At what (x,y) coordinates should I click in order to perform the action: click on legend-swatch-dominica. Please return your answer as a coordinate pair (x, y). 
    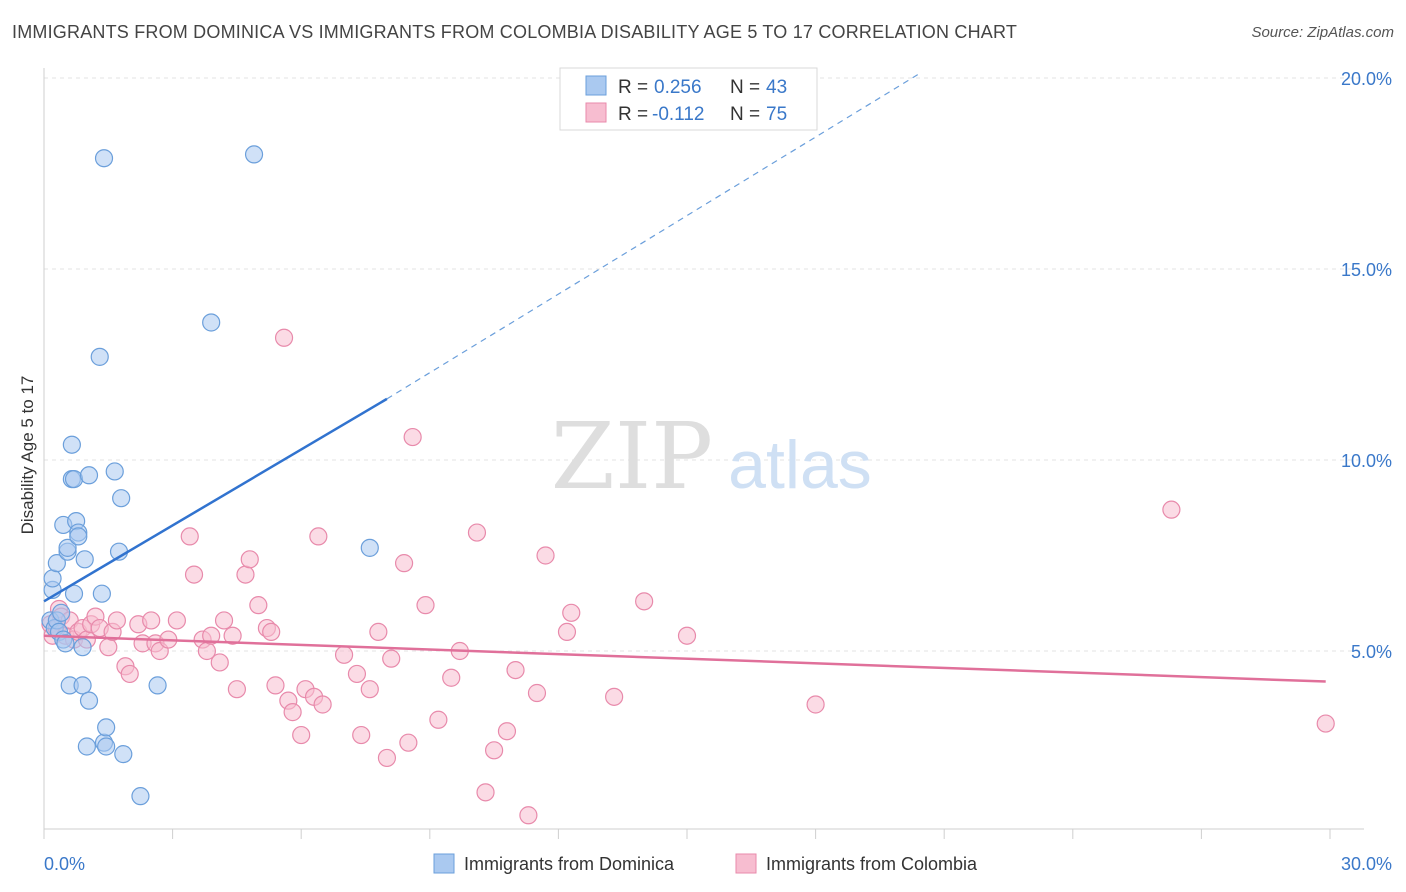
    Looking at the image, I should click on (444, 863).